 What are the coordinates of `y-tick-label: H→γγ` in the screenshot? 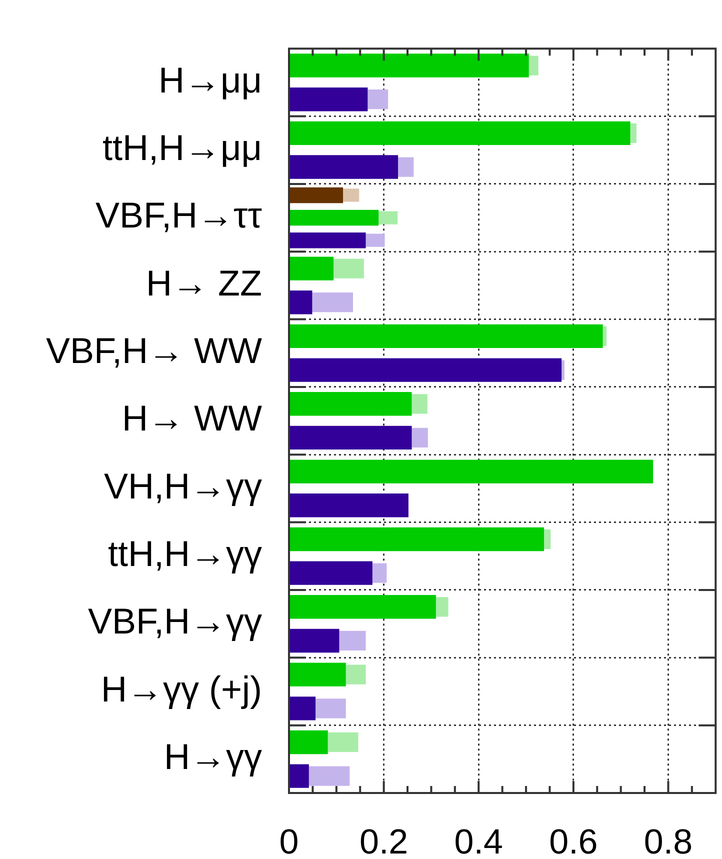 It's located at (213, 757).